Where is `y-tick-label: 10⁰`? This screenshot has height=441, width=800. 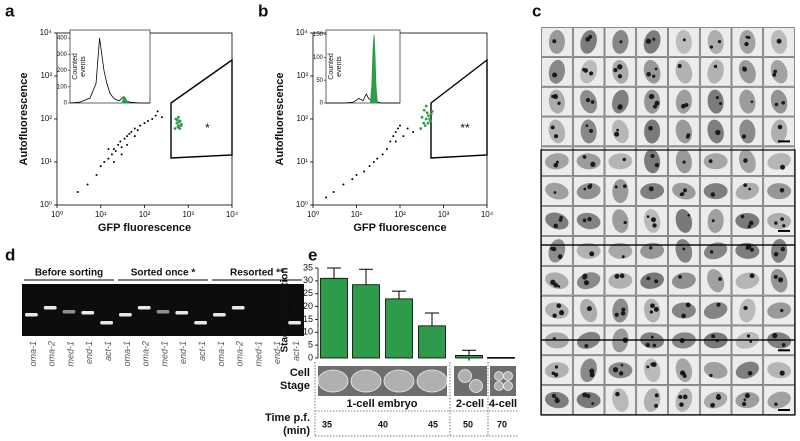 y-tick-label: 10⁰ is located at coordinates (46, 204).